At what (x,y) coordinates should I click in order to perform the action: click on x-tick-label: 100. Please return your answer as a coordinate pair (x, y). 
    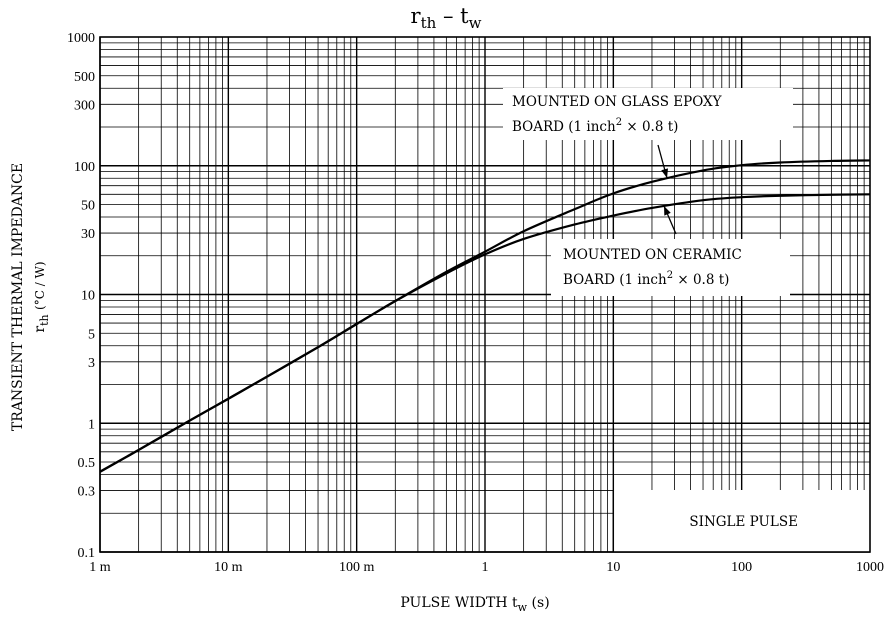
    Looking at the image, I should click on (741, 567).